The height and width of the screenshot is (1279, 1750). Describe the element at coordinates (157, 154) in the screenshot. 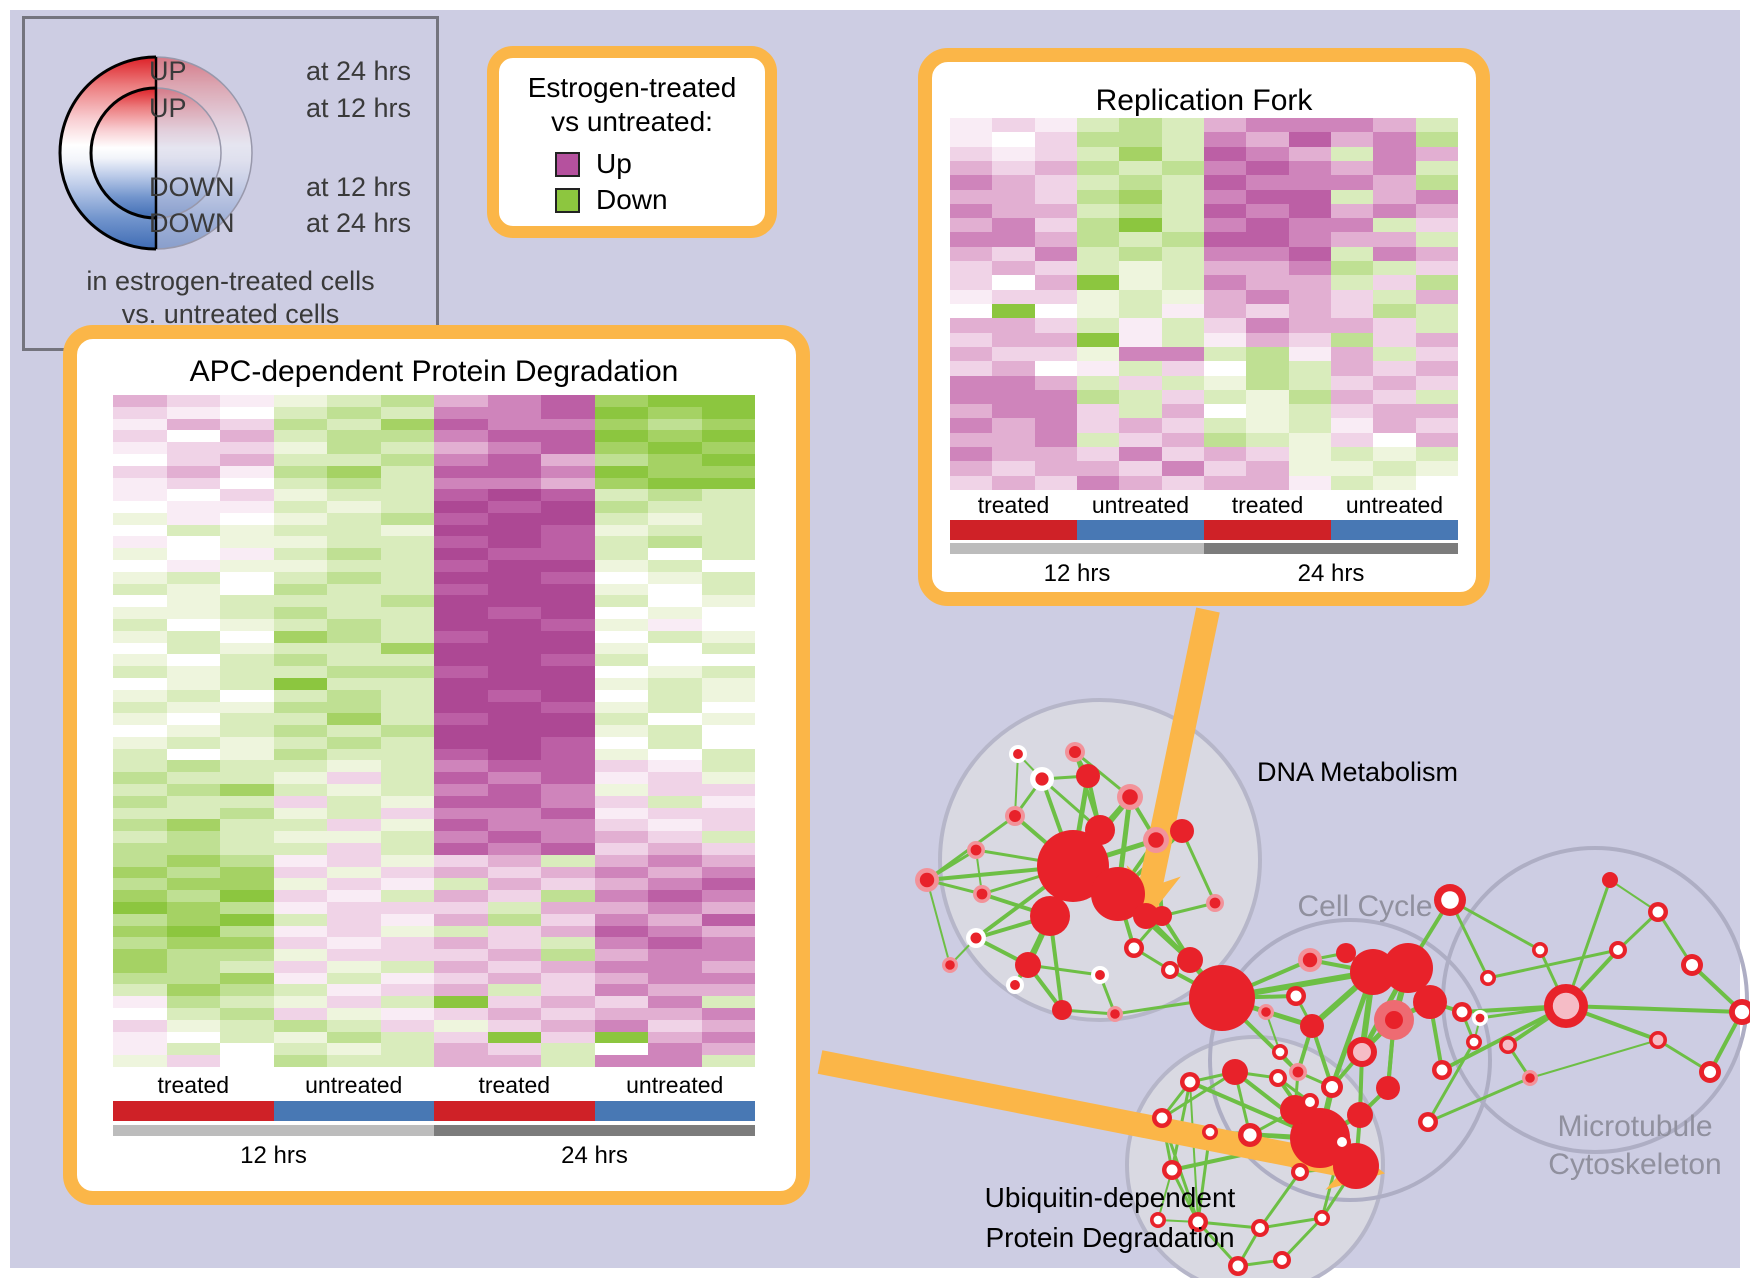

I see `concentric-circles-icon` at that location.